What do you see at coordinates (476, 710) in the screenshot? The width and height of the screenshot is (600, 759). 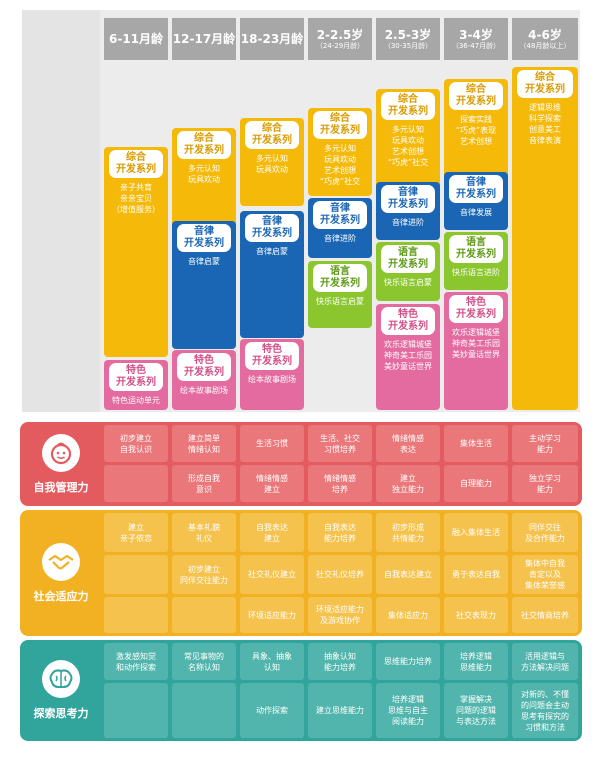 I see `ability-cell: 掌握解决 问题的逻辑 与表达方法` at bounding box center [476, 710].